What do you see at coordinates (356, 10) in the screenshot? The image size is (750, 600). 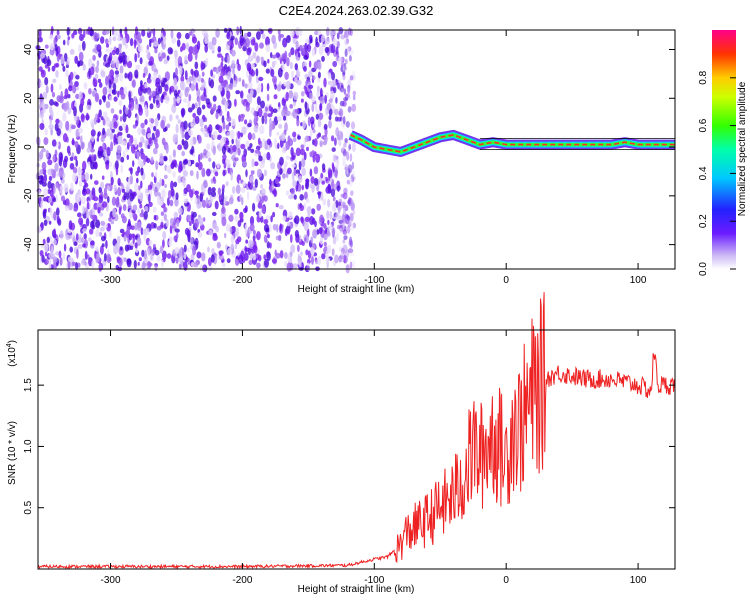 I see `figure-title: C2E4.2024.263.02.39.G32` at bounding box center [356, 10].